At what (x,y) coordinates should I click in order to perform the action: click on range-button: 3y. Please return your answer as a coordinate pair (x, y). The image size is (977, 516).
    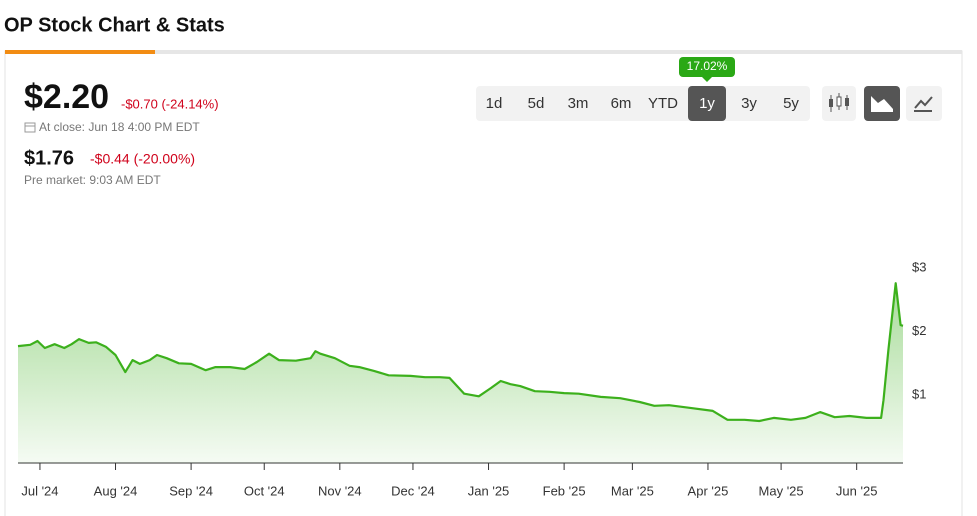
    Looking at the image, I should click on (749, 103).